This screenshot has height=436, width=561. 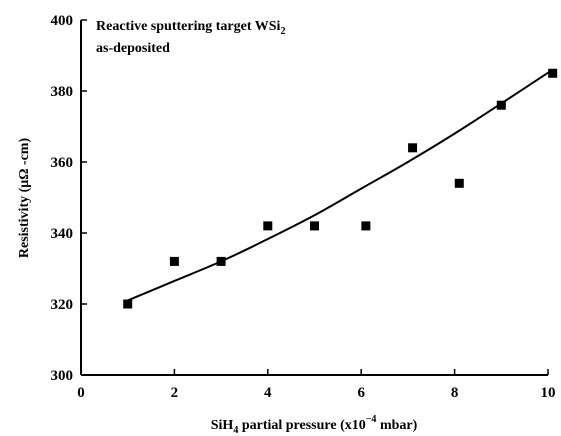 I want to click on y-axis-label: Resistivity (μΩ -cm), so click(x=24, y=198).